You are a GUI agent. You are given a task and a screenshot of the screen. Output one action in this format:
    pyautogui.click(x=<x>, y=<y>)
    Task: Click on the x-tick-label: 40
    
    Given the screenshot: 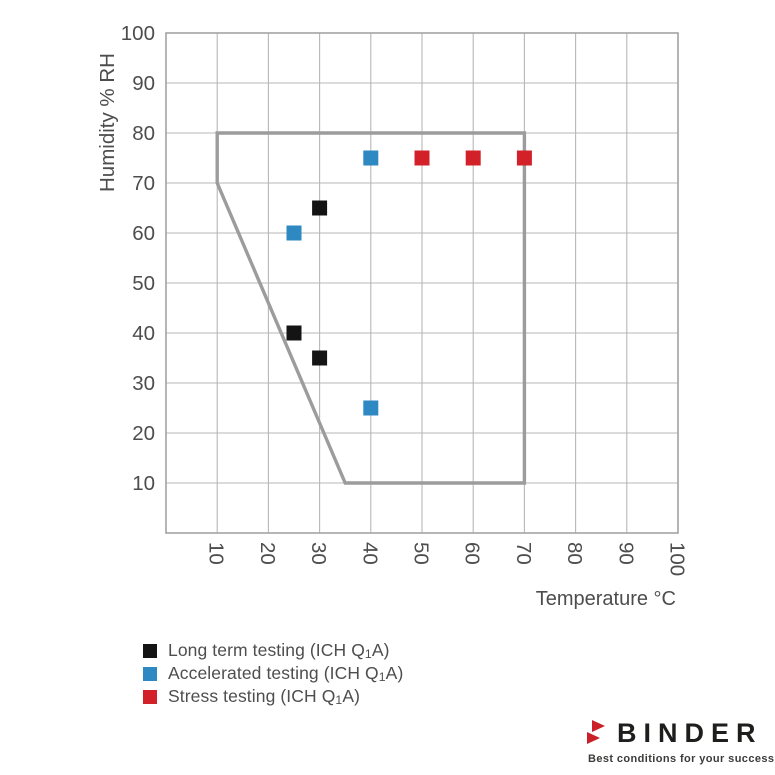 What is the action you would take?
    pyautogui.click(x=369, y=553)
    